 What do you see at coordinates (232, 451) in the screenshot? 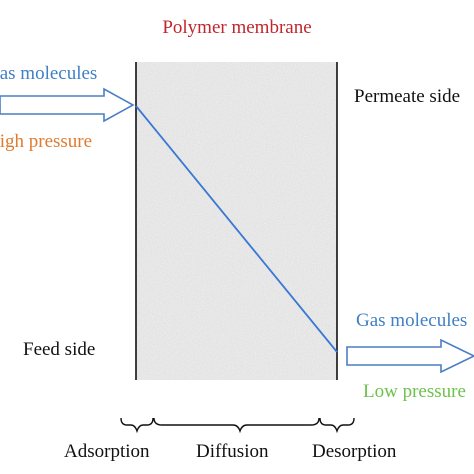
I see `stage-diffusion-label: Diffusion` at bounding box center [232, 451].